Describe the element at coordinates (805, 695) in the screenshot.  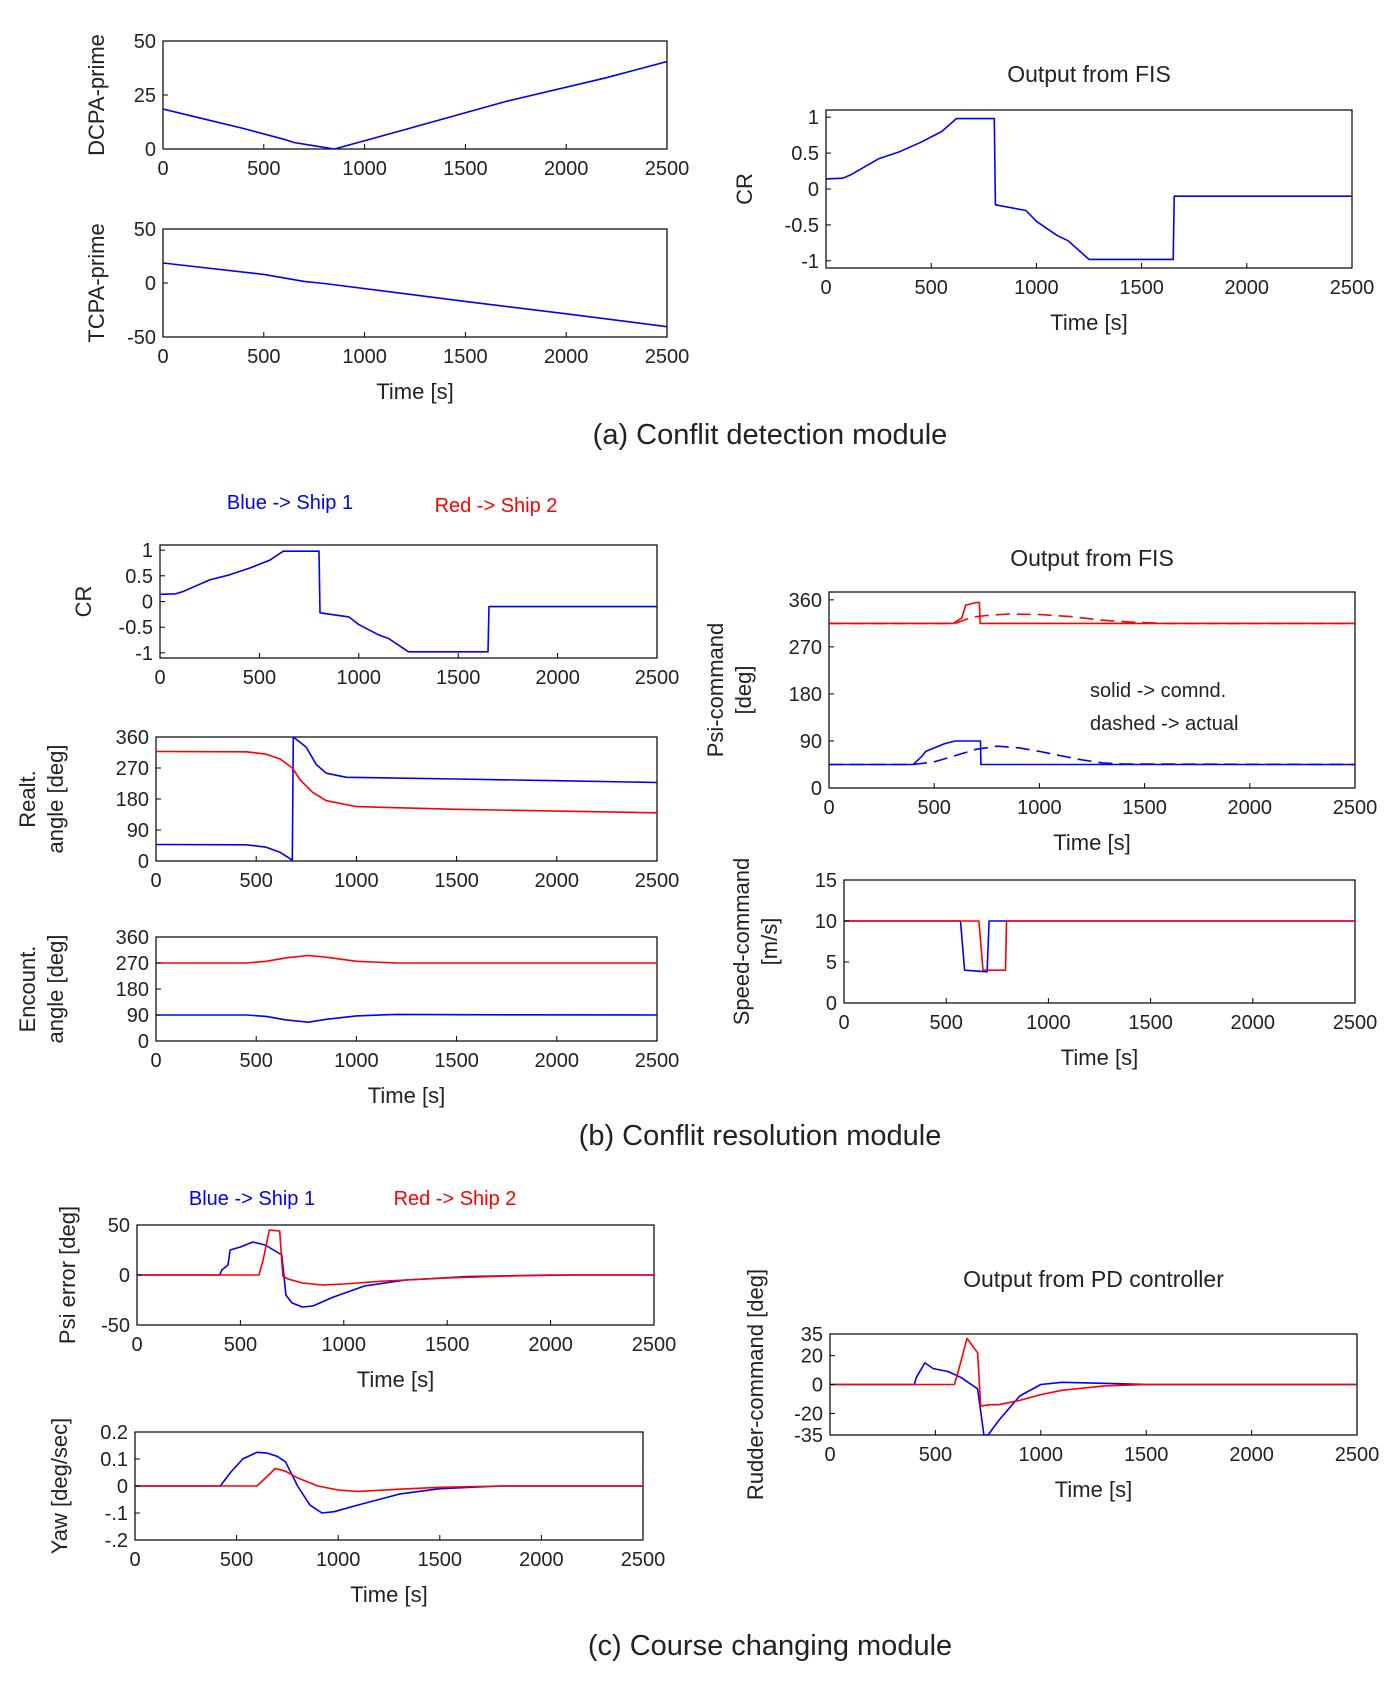
I see `psi_cmd-ytick-label: 180` at that location.